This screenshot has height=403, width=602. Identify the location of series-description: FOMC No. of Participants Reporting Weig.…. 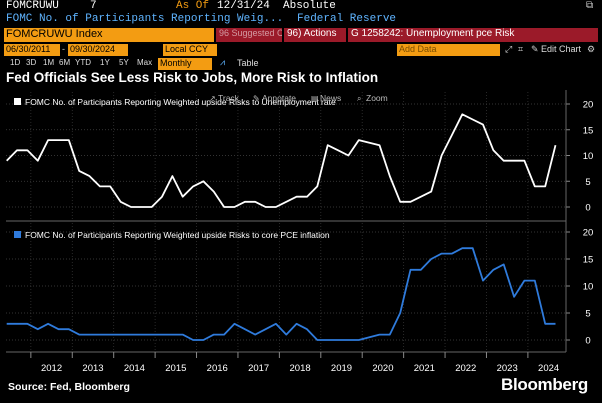
(145, 19).